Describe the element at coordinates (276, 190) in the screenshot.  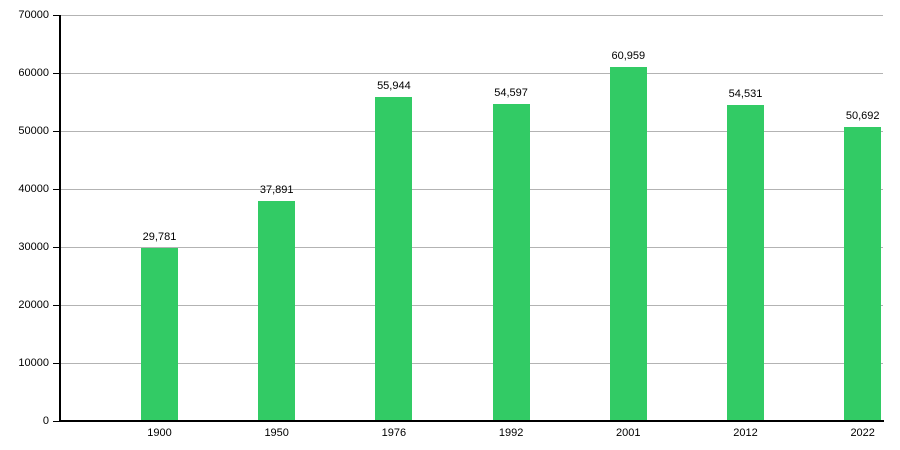
I see `bar-value-label: 37,891` at that location.